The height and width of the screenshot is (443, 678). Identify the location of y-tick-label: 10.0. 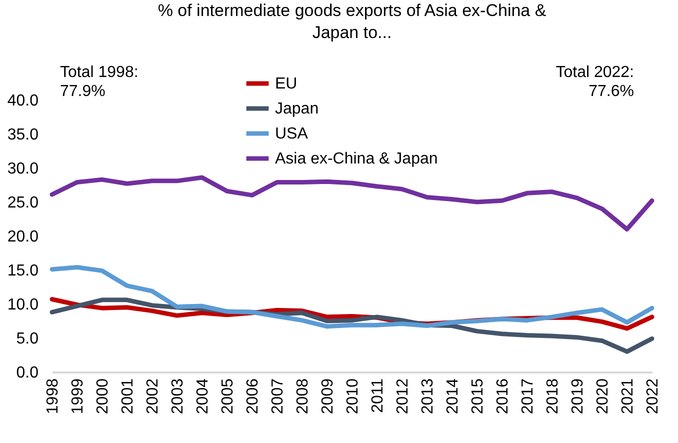
(23, 305).